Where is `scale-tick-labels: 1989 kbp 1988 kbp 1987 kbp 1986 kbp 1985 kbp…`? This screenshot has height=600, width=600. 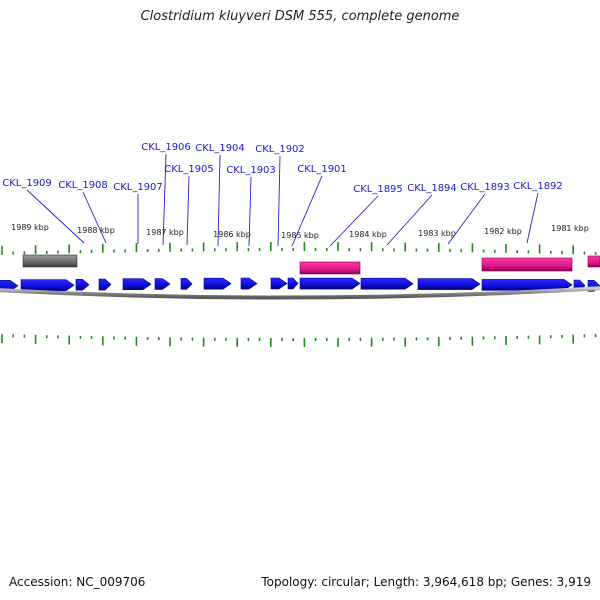 scale-tick-labels: 1989 kbp 1988 kbp 1987 kbp 1986 kbp 1985 kbp… is located at coordinates (300, 231).